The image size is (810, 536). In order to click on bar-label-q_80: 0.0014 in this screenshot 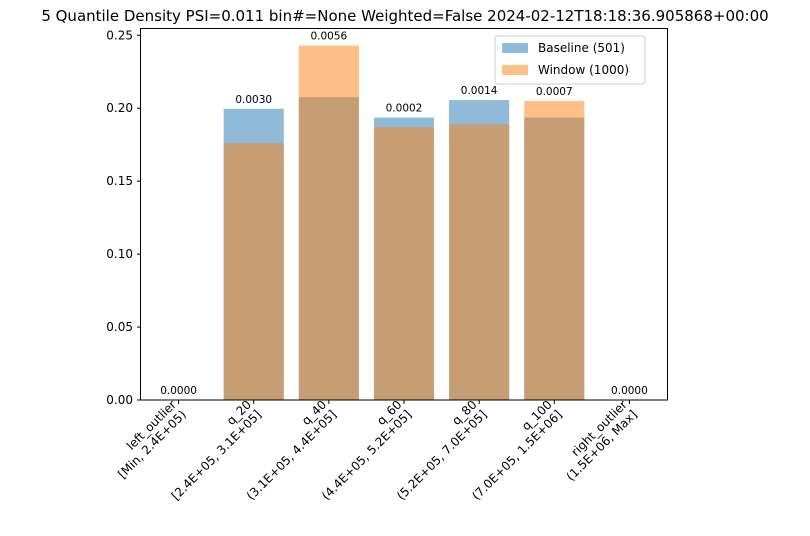, I will do `click(479, 91)`.